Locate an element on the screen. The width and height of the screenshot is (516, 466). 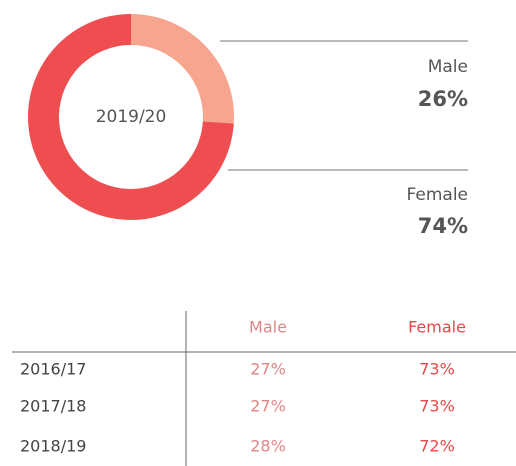
value-label: 26% is located at coordinates (443, 99).